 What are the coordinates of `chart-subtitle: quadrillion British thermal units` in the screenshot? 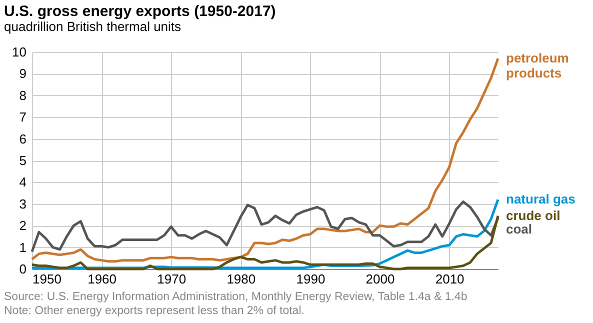 It's located at (93, 26).